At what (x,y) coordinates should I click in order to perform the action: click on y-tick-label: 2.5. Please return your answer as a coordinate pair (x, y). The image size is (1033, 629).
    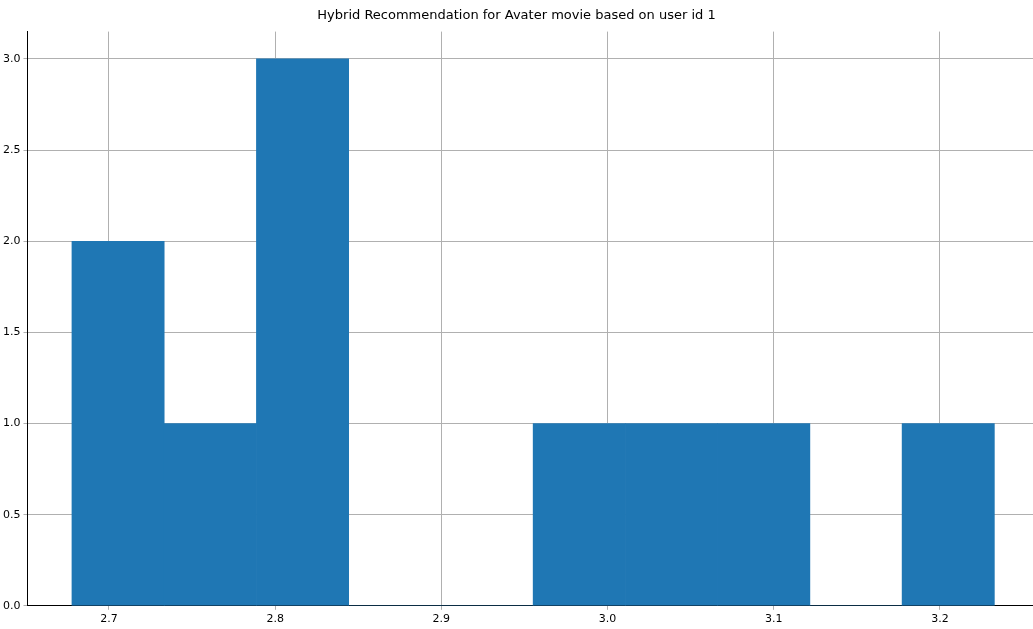
    Looking at the image, I should click on (11, 149).